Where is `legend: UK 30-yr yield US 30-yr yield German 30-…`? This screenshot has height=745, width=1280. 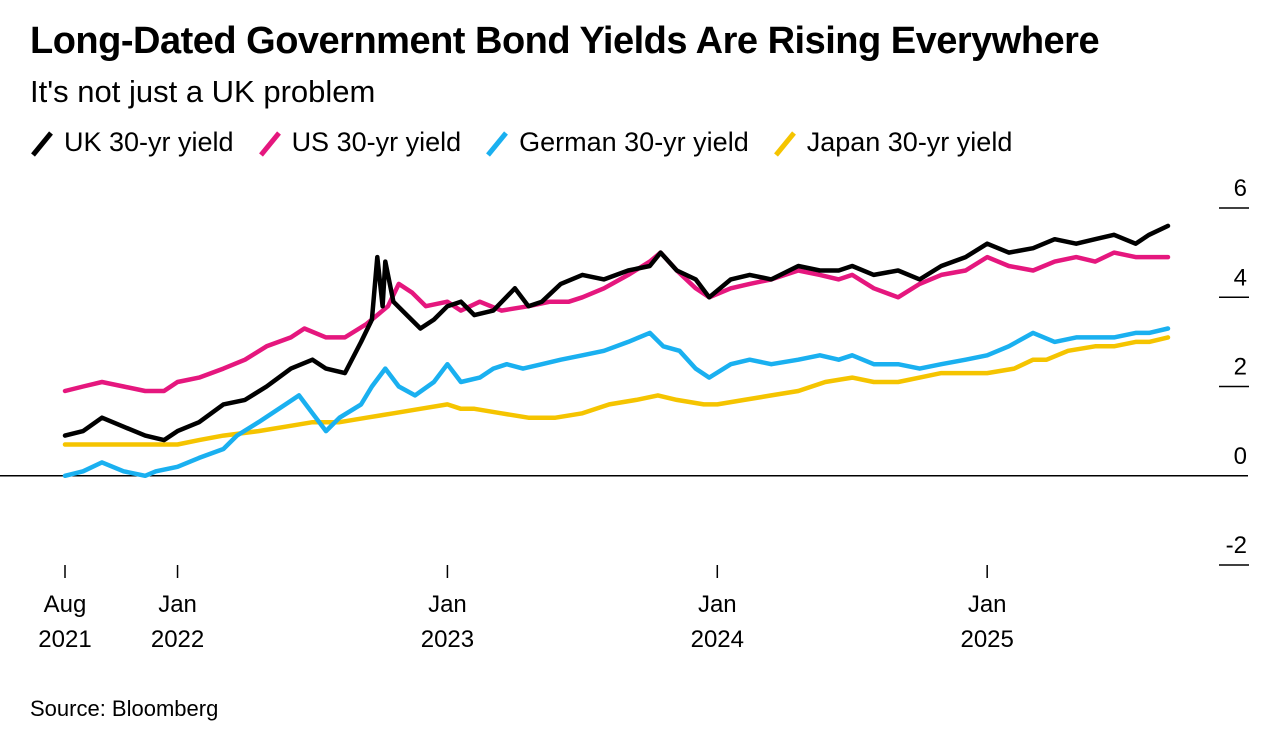
legend: UK 30-yr yield US 30-yr yield German 30-… is located at coordinates (533, 142).